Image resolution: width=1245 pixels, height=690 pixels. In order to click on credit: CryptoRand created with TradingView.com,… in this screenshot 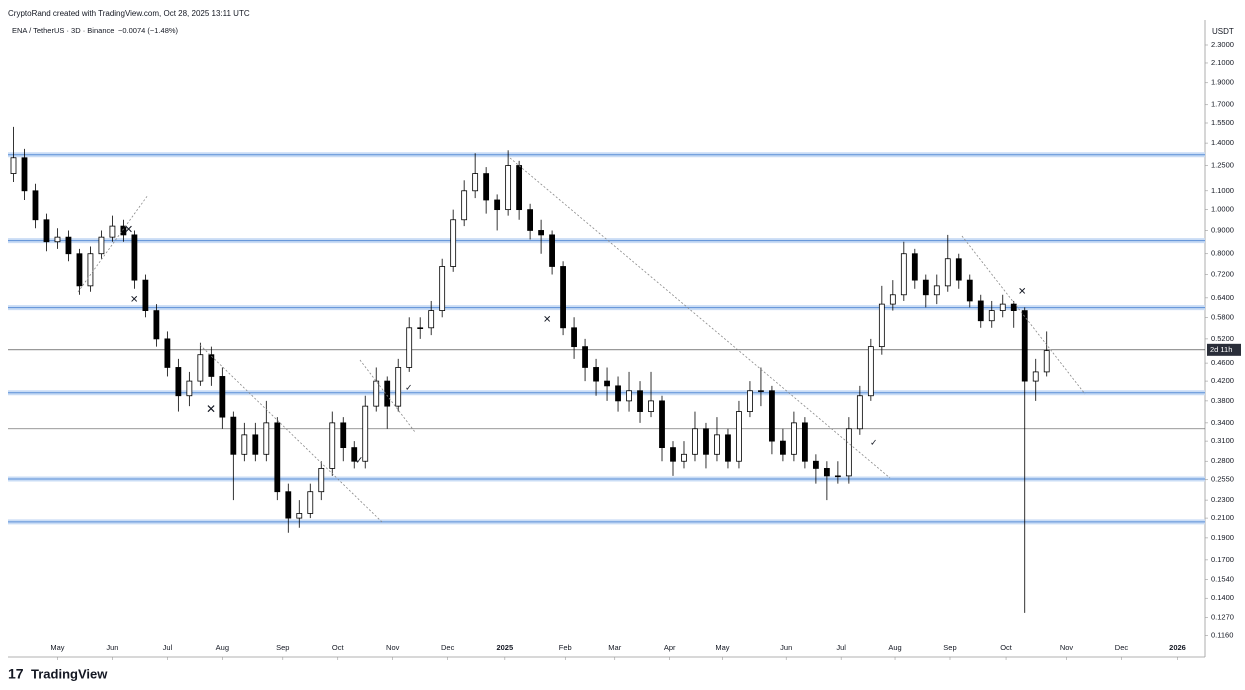, I will do `click(129, 13)`.